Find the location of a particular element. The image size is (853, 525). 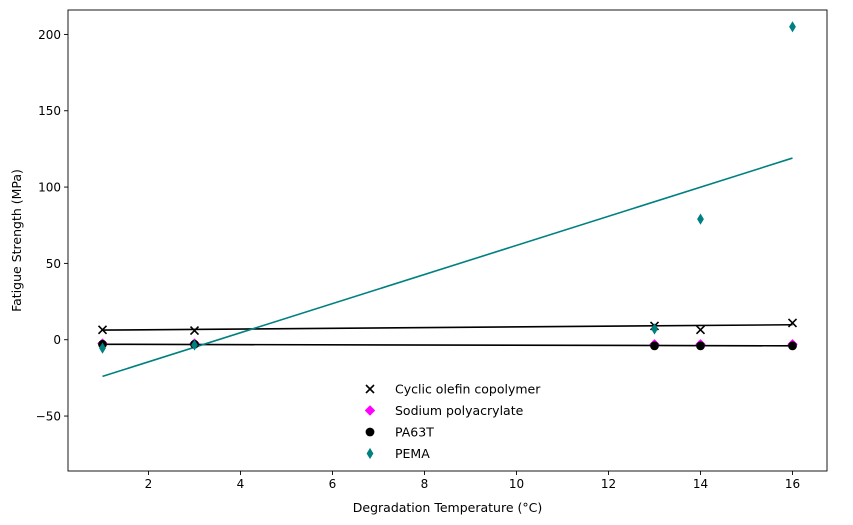

legend-label: PA63T is located at coordinates (414, 432).